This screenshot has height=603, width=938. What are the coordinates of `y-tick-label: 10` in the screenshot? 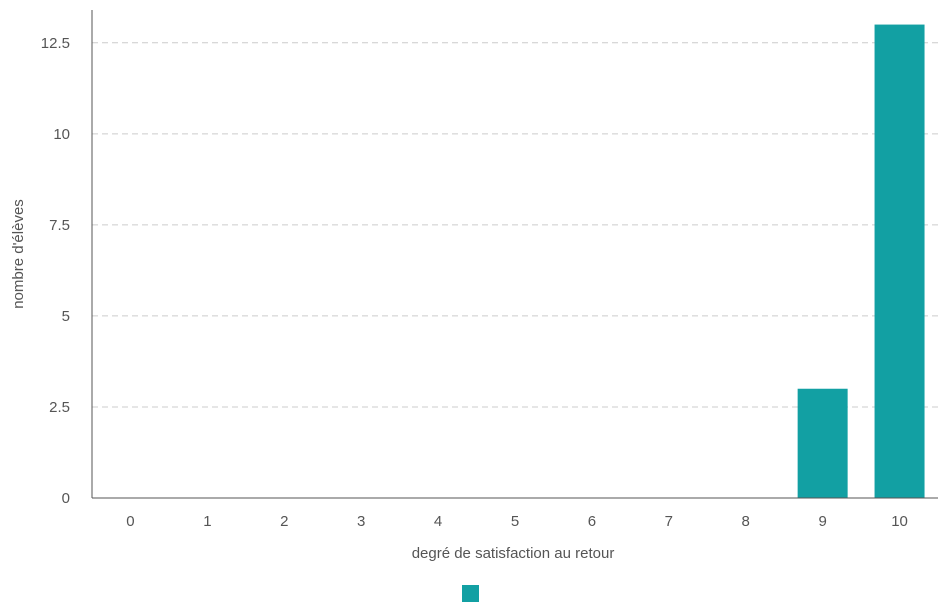 It's located at (61, 134).